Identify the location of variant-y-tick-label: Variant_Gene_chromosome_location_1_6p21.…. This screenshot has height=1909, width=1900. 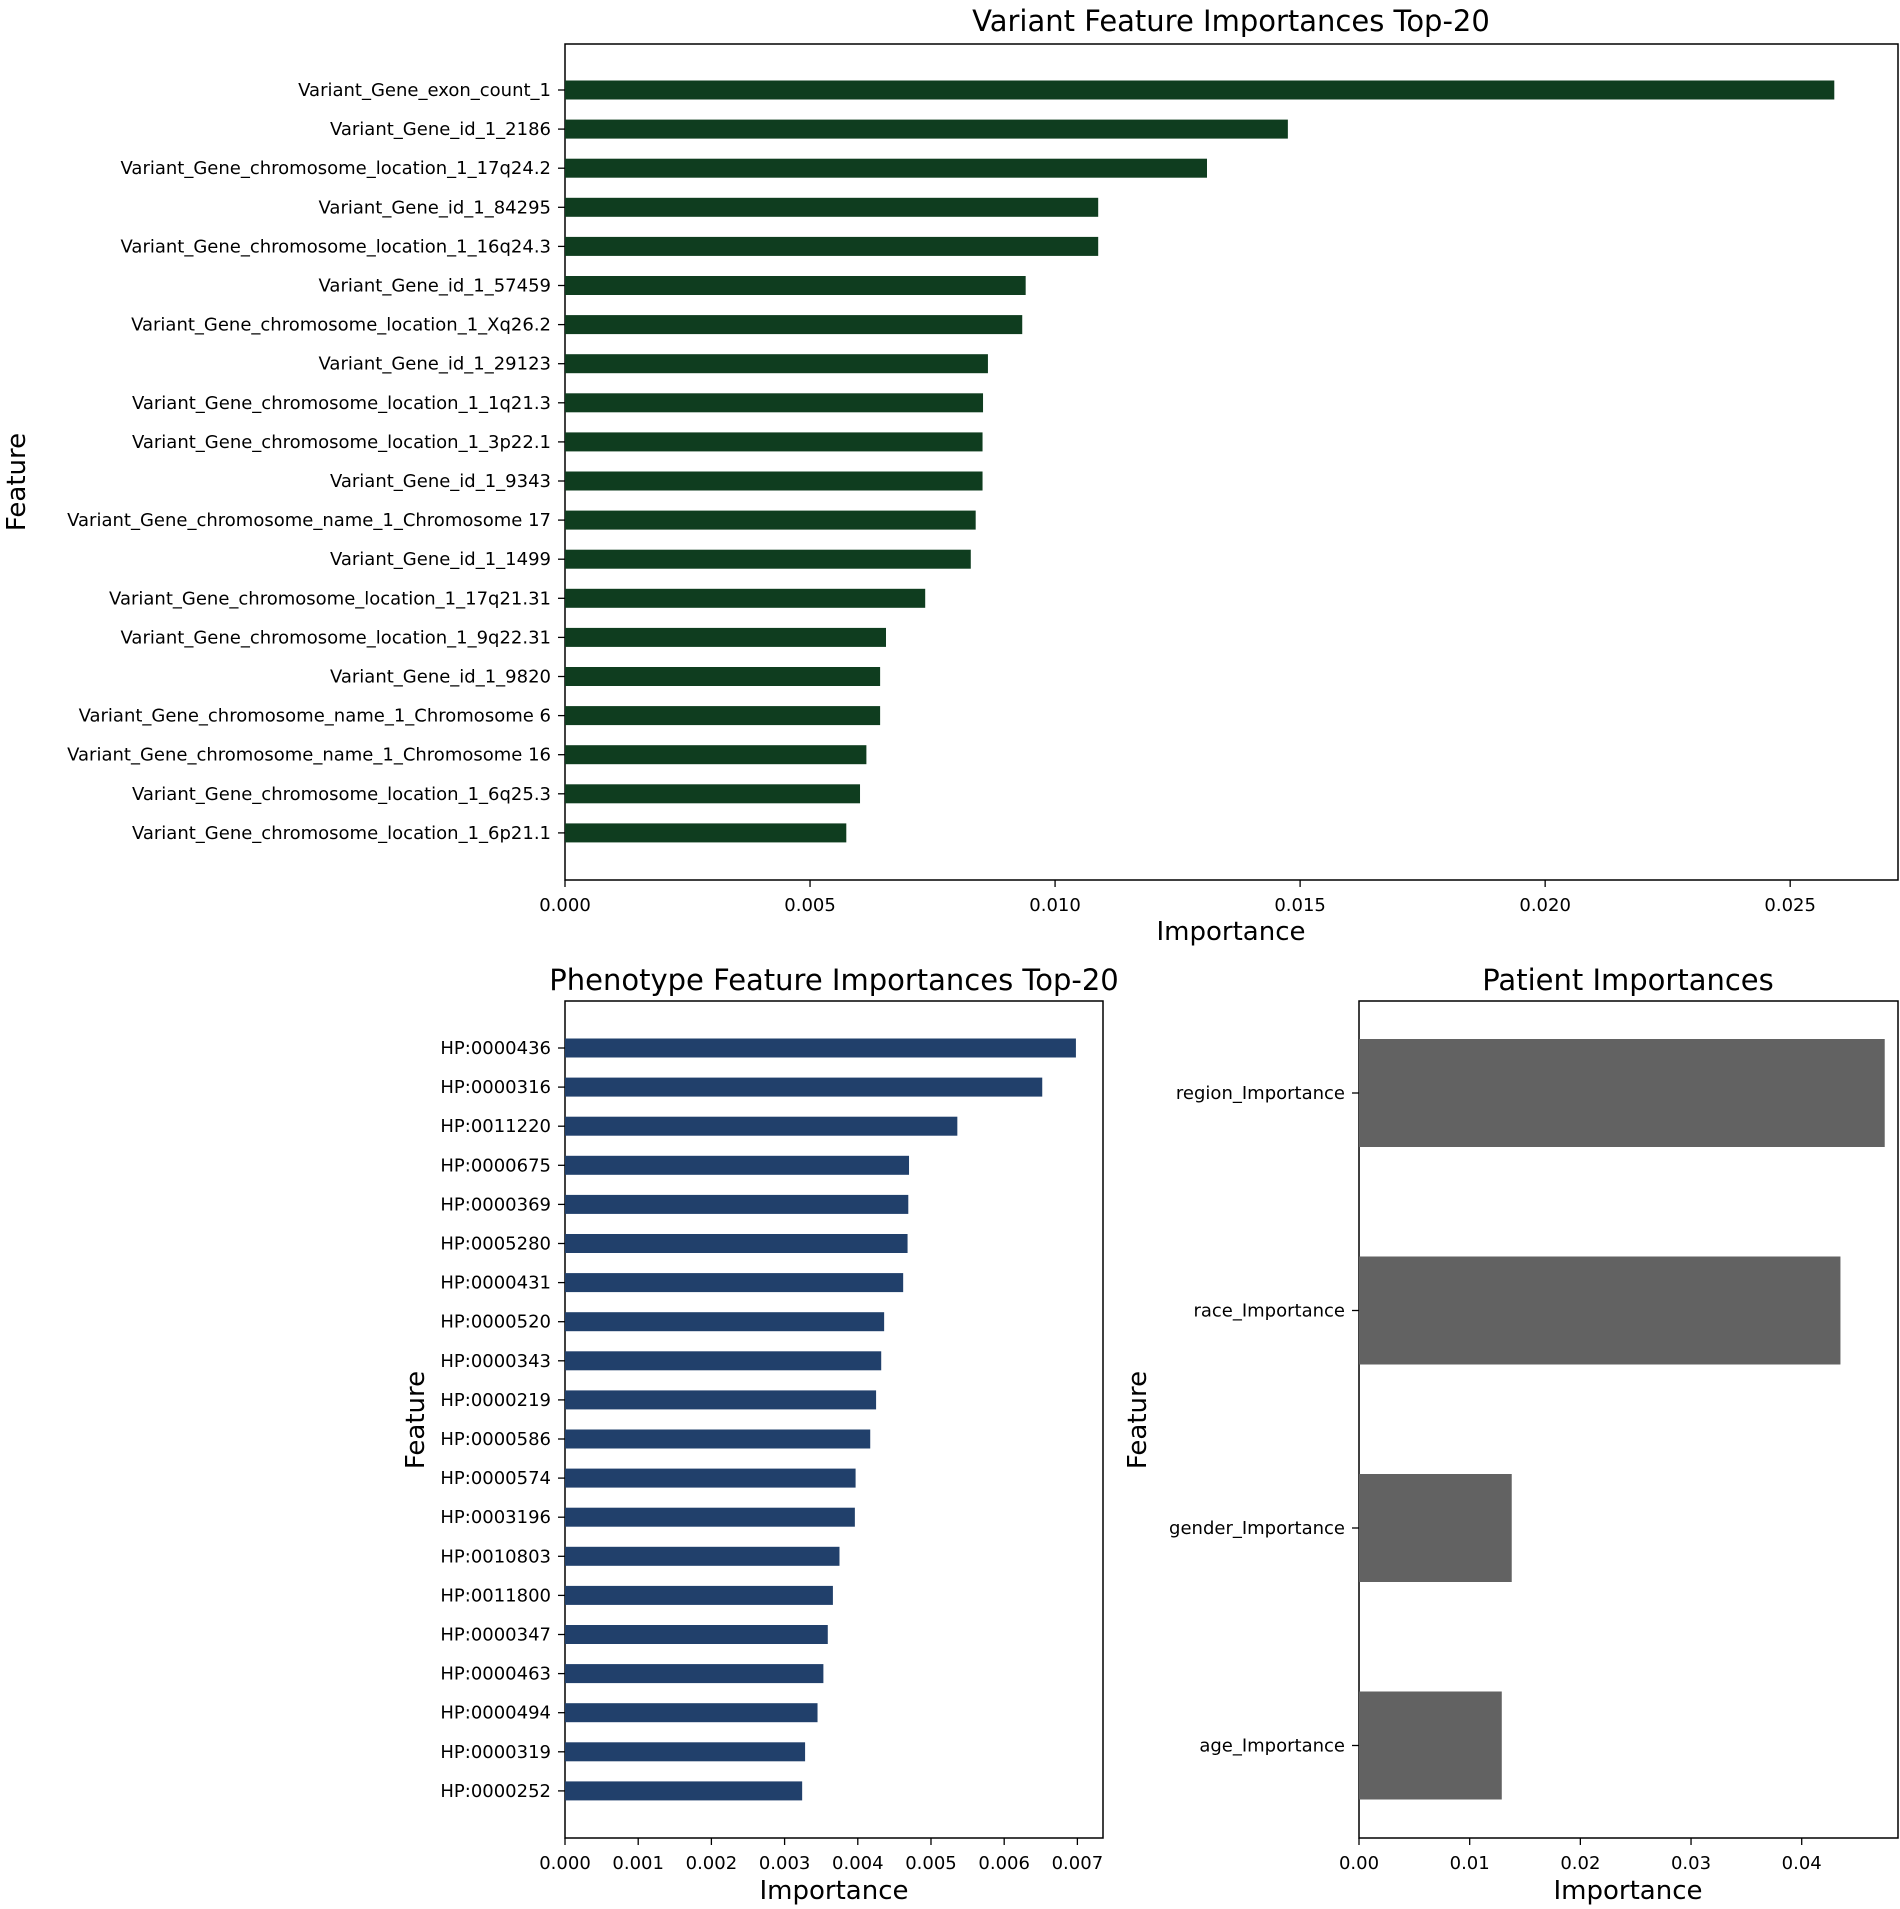
(341, 833).